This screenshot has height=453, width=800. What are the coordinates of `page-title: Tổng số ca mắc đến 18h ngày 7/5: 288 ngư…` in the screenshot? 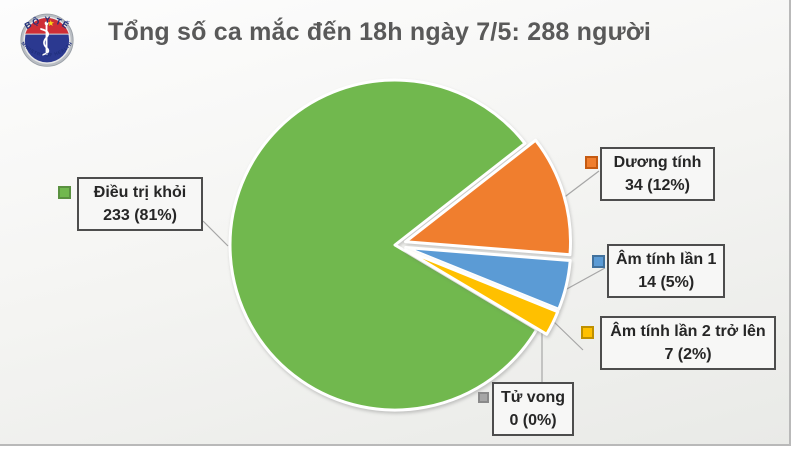 It's located at (380, 32).